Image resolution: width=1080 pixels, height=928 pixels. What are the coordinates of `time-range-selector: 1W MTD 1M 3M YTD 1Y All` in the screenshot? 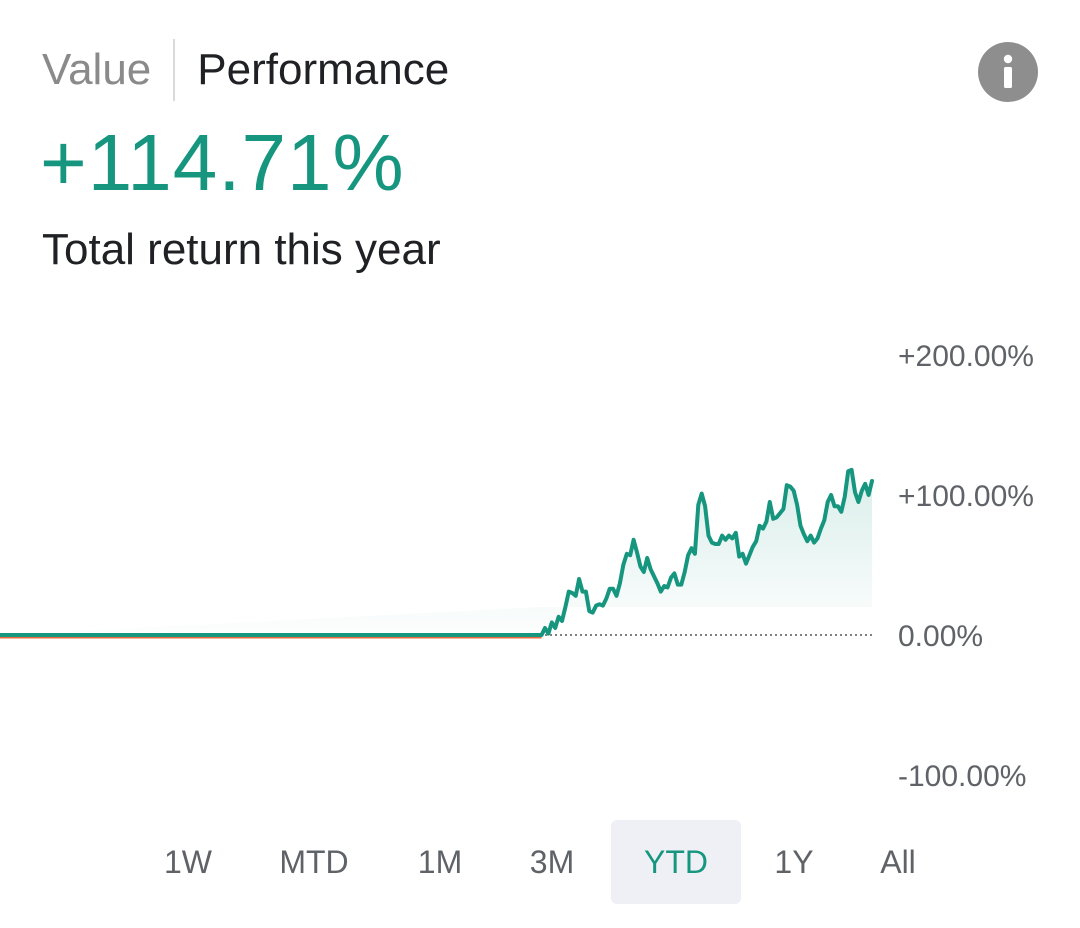 It's located at (540, 863).